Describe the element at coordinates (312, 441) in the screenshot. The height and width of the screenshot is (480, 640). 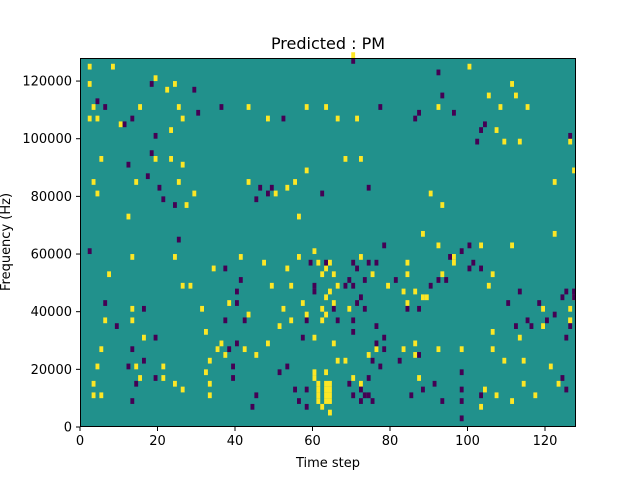
I see `x-tick-label: 60` at that location.